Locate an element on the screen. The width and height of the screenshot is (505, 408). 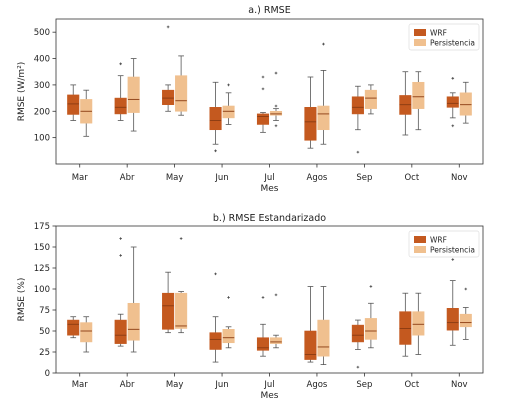
y-tick-label: 0 is located at coordinates (47, 374).